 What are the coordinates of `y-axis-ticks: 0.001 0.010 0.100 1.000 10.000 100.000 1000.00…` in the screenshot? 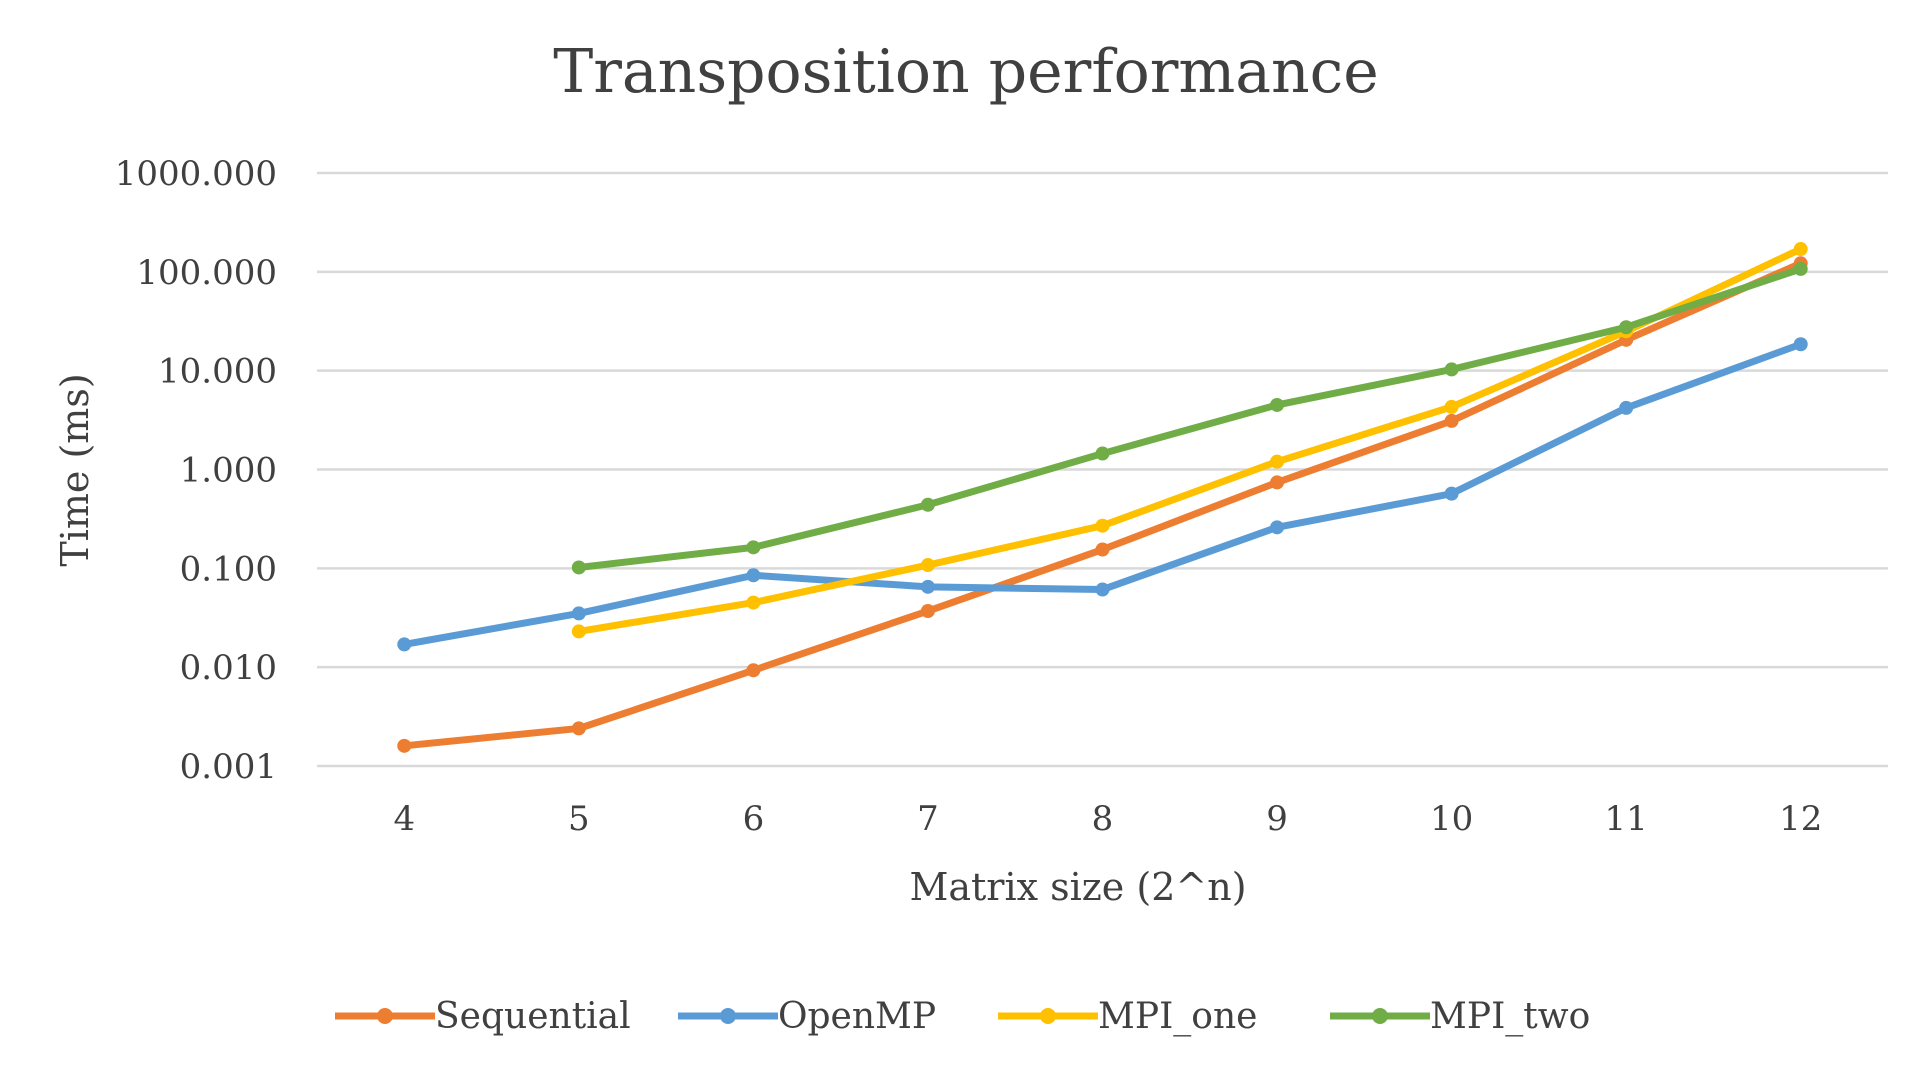 It's located at (196, 470).